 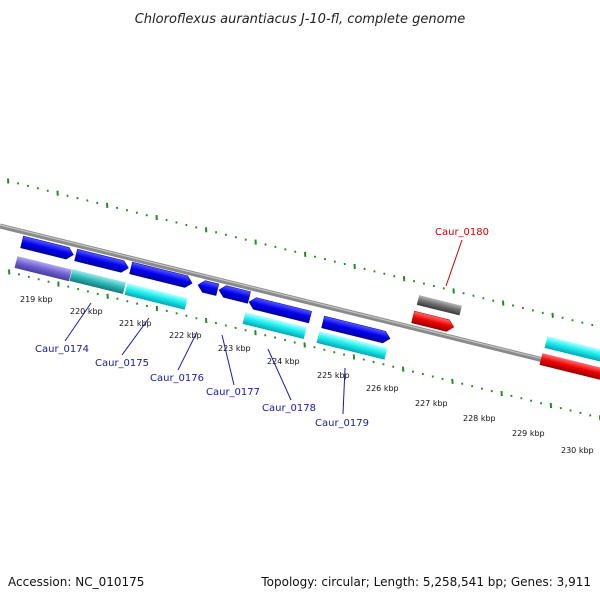 What do you see at coordinates (185, 335) in the screenshot?
I see `tick-label: 222 kbp` at bounding box center [185, 335].